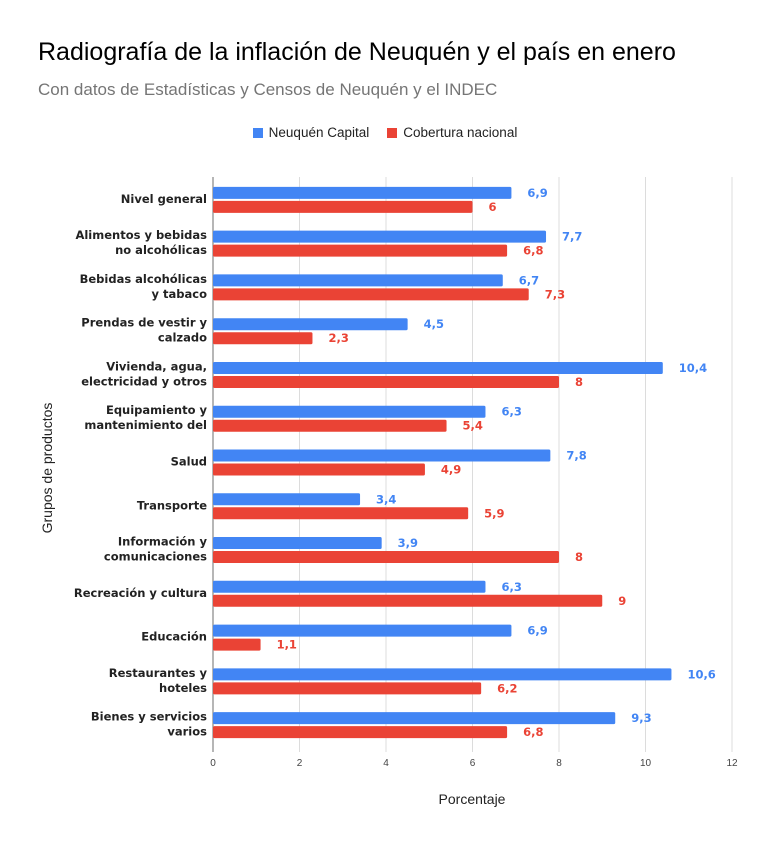 This screenshot has width=770, height=845. I want to click on category-label: no alcohólicas, so click(161, 250).